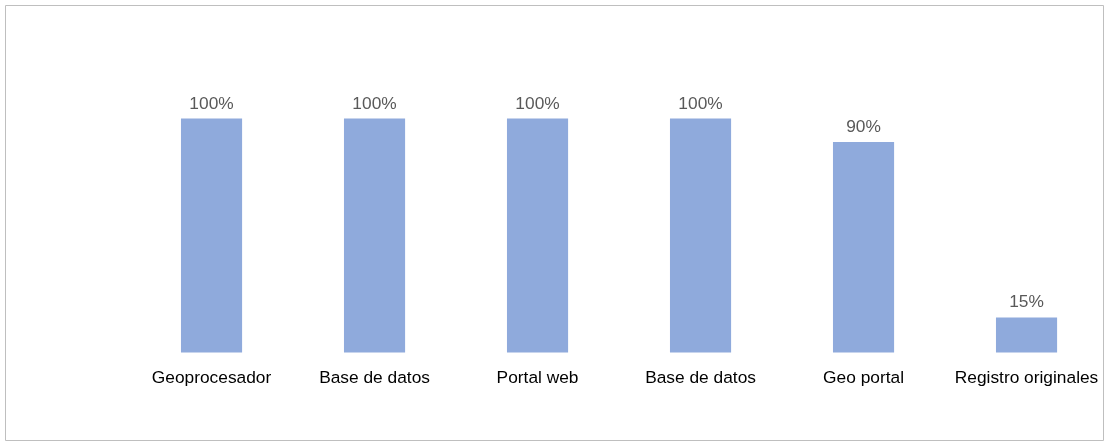 Image resolution: width=1111 pixels, height=447 pixels. Describe the element at coordinates (863, 125) in the screenshot. I see `data-label: 90%` at that location.